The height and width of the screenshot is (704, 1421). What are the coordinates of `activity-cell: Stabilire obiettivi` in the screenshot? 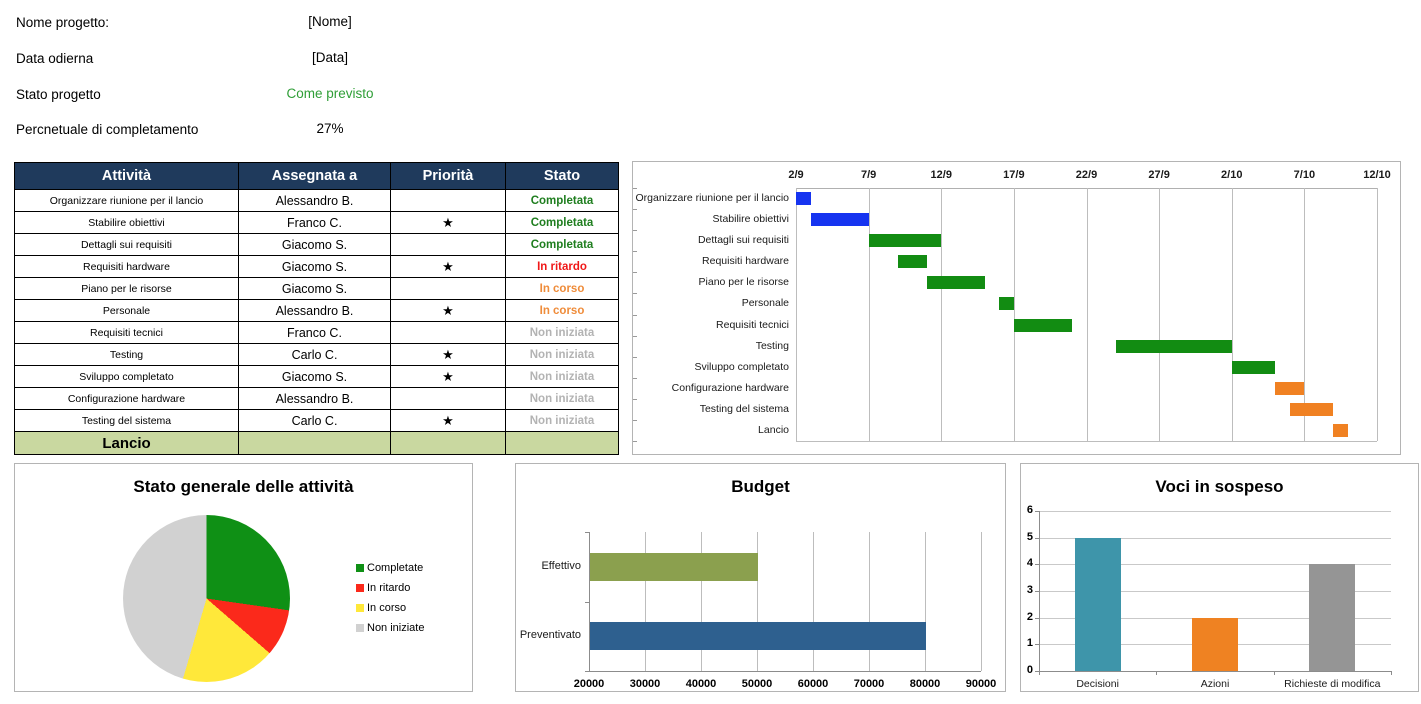 It's located at (126, 222).